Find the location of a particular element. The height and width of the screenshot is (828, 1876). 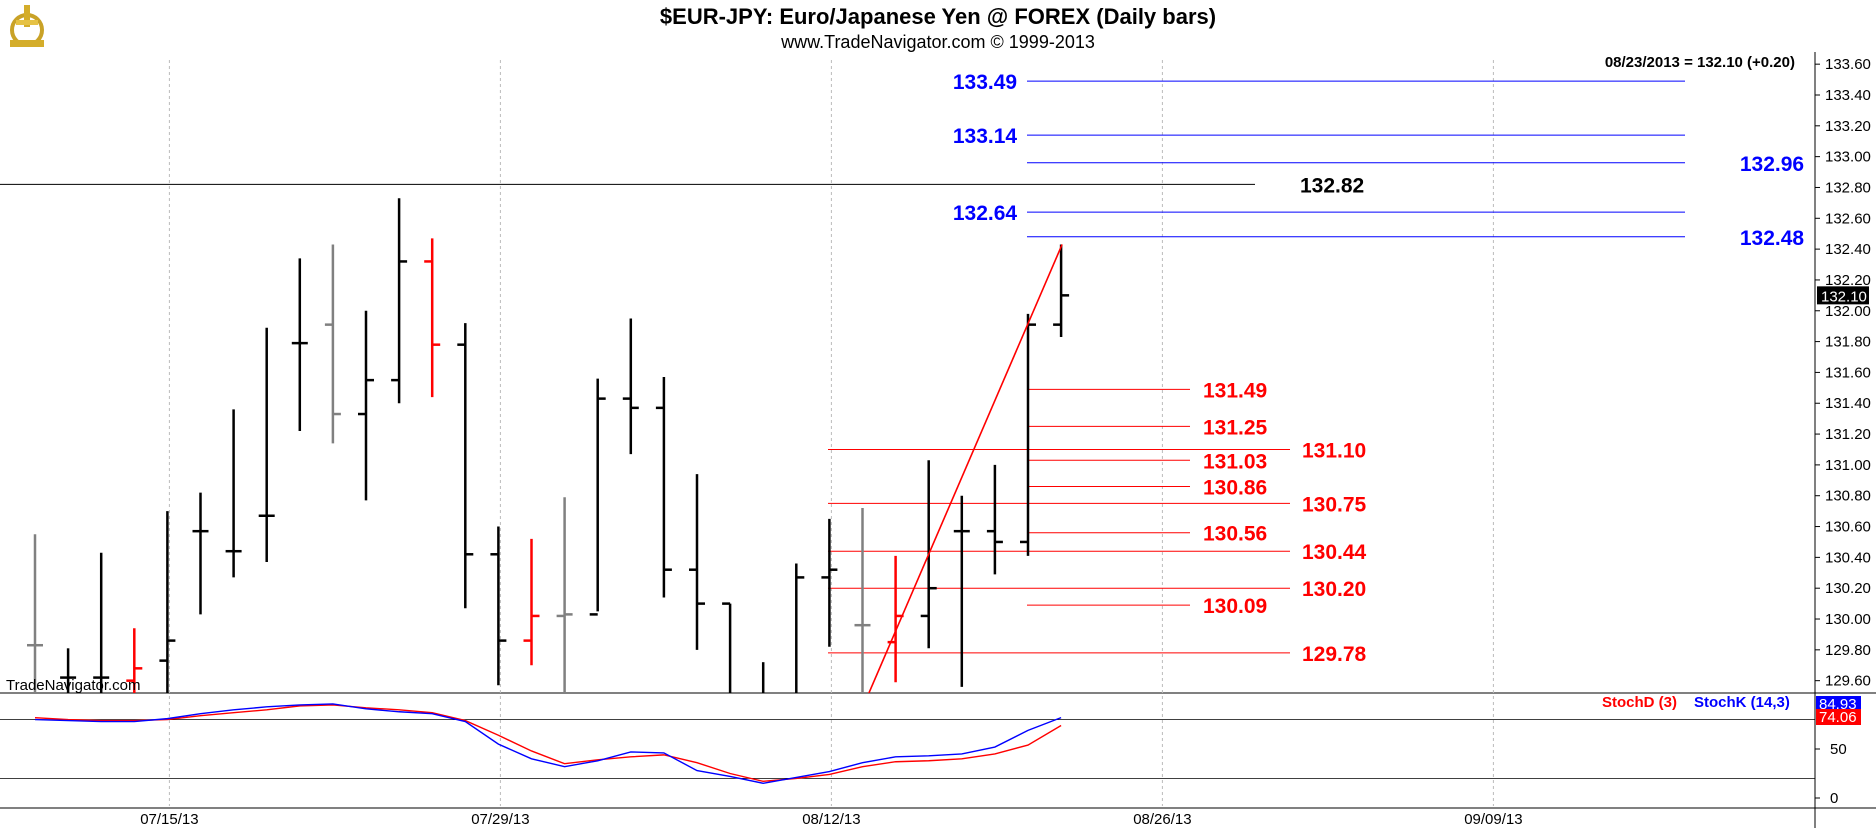

stoch-k-line is located at coordinates (548, 744).